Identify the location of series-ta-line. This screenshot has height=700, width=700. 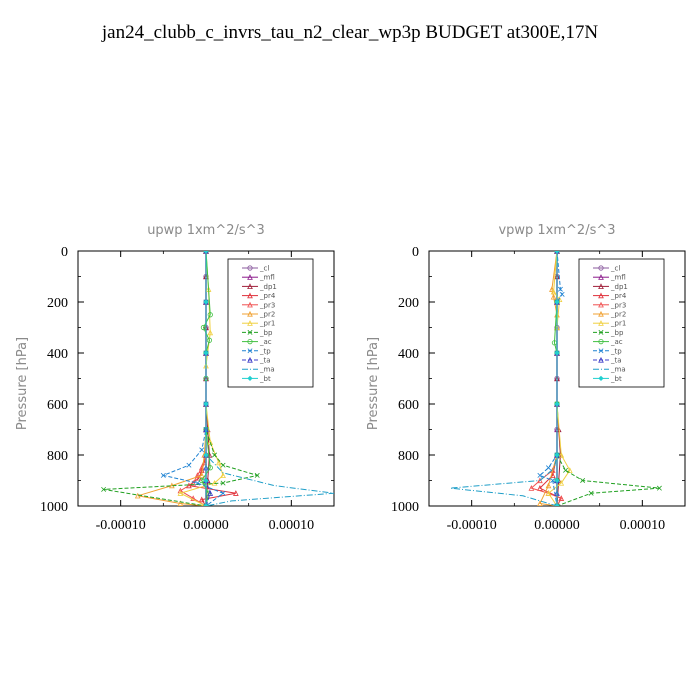
(208, 378).